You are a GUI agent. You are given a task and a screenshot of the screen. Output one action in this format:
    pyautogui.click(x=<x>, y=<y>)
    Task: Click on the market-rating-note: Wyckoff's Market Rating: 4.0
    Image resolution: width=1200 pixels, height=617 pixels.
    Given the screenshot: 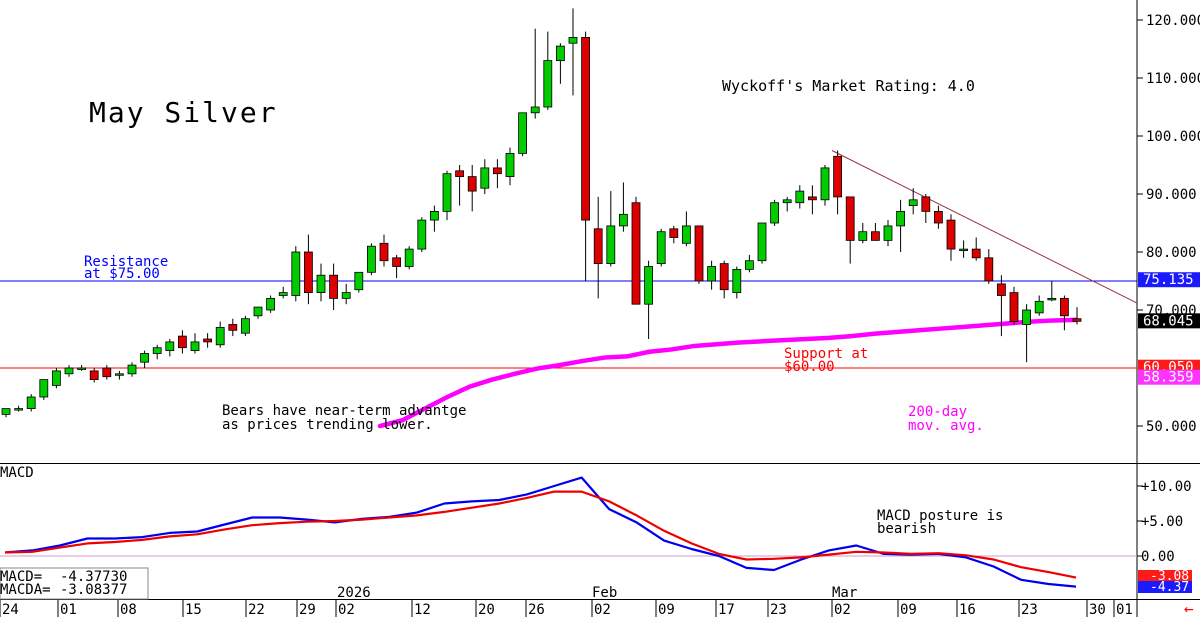 What is the action you would take?
    pyautogui.click(x=848, y=86)
    